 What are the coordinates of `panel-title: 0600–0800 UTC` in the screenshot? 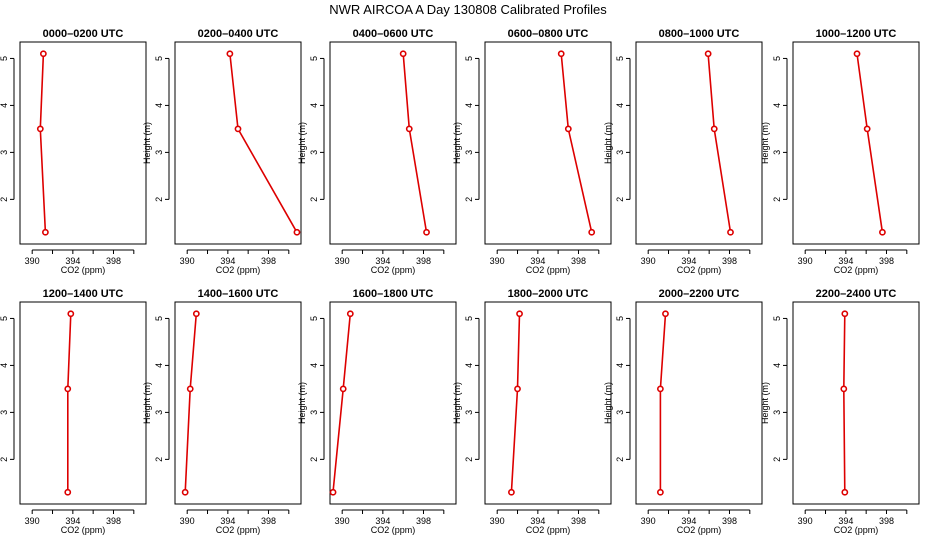 It's located at (548, 34).